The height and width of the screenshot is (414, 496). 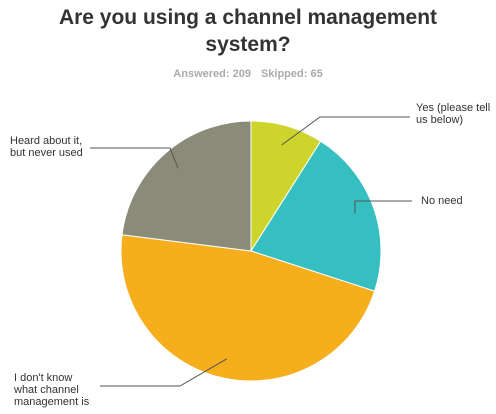 What do you see at coordinates (212, 74) in the screenshot?
I see `answered: Answered: 209` at bounding box center [212, 74].